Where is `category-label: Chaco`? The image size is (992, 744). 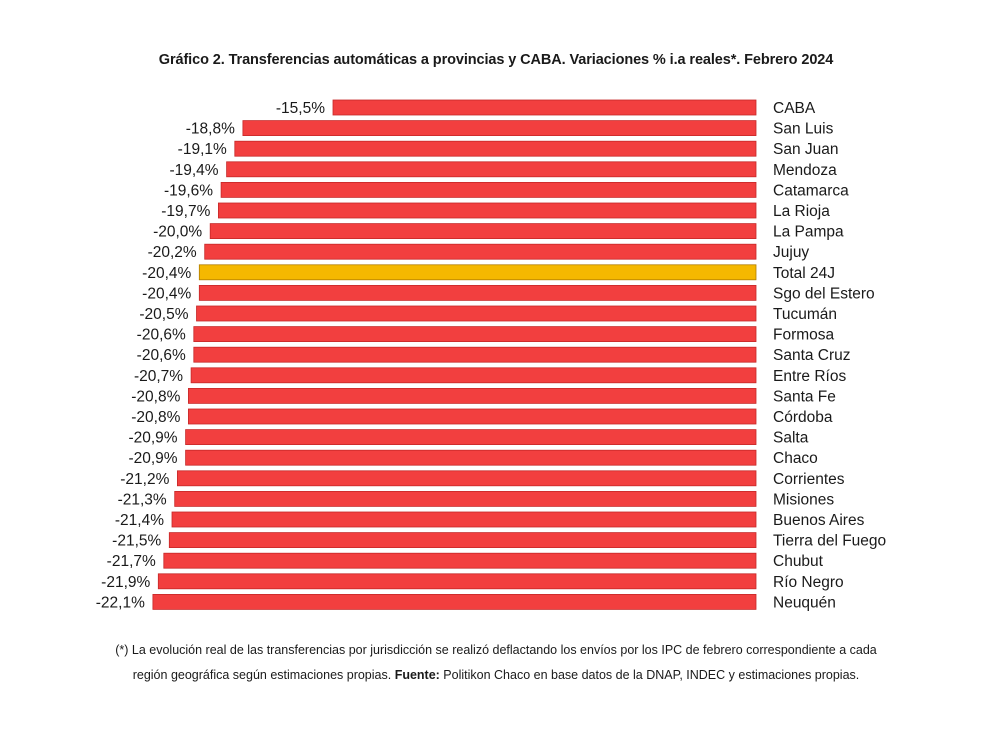
category-label: Chaco is located at coordinates (795, 458).